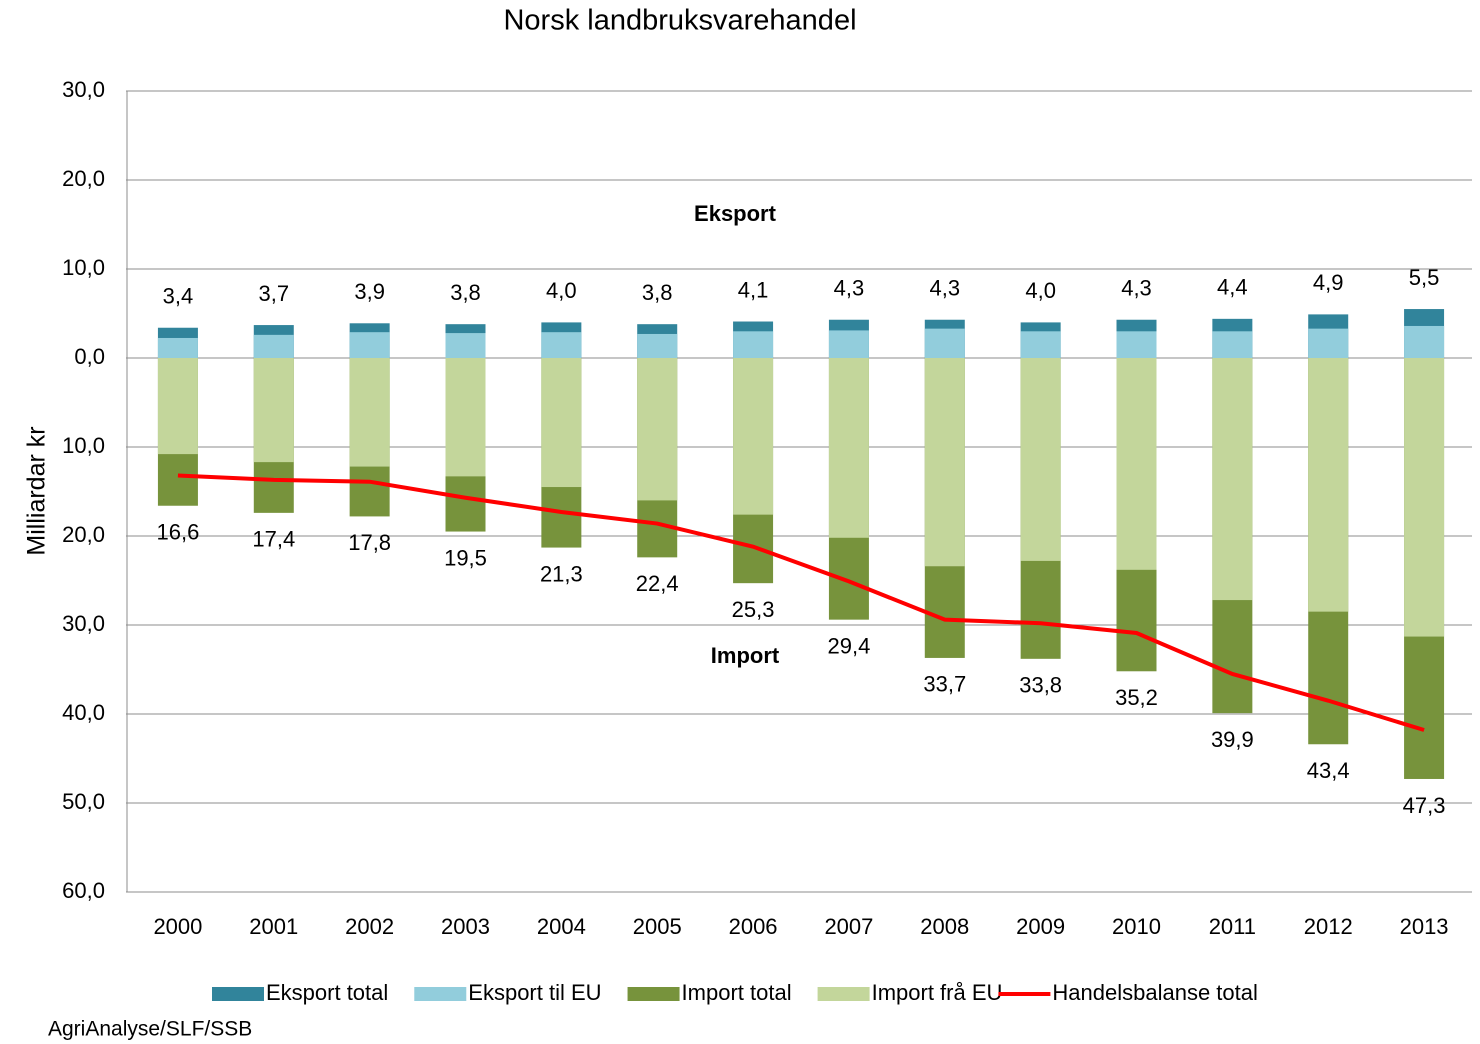  I want to click on y-tick-label: 0,0, so click(89, 356).